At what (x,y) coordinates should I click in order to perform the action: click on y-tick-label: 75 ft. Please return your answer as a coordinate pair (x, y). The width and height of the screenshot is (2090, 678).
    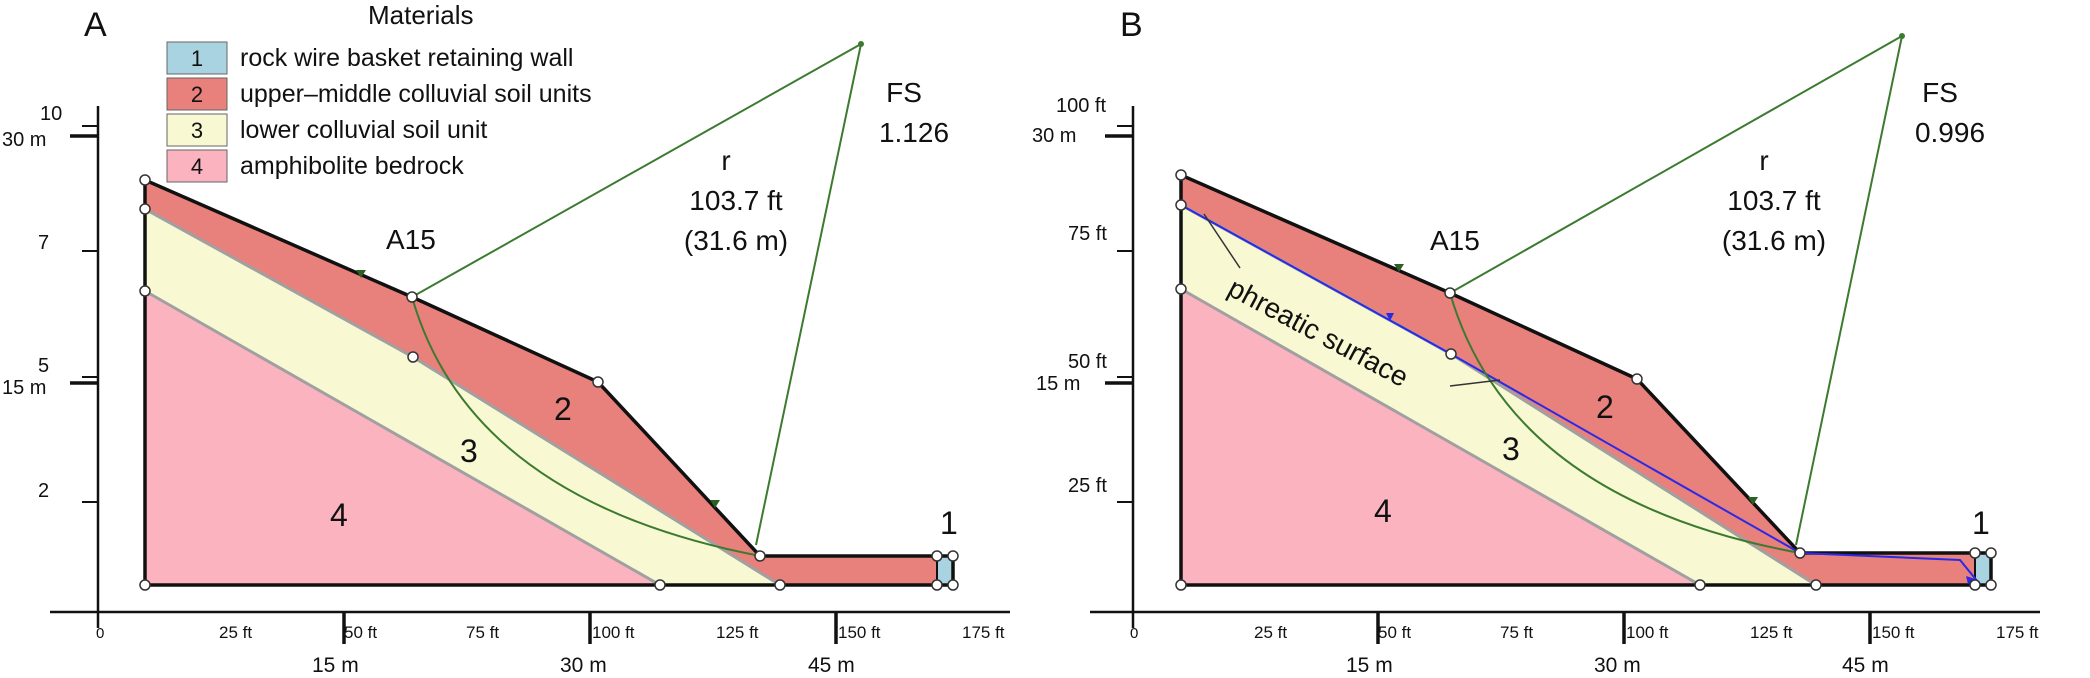
    Looking at the image, I should click on (1087, 234).